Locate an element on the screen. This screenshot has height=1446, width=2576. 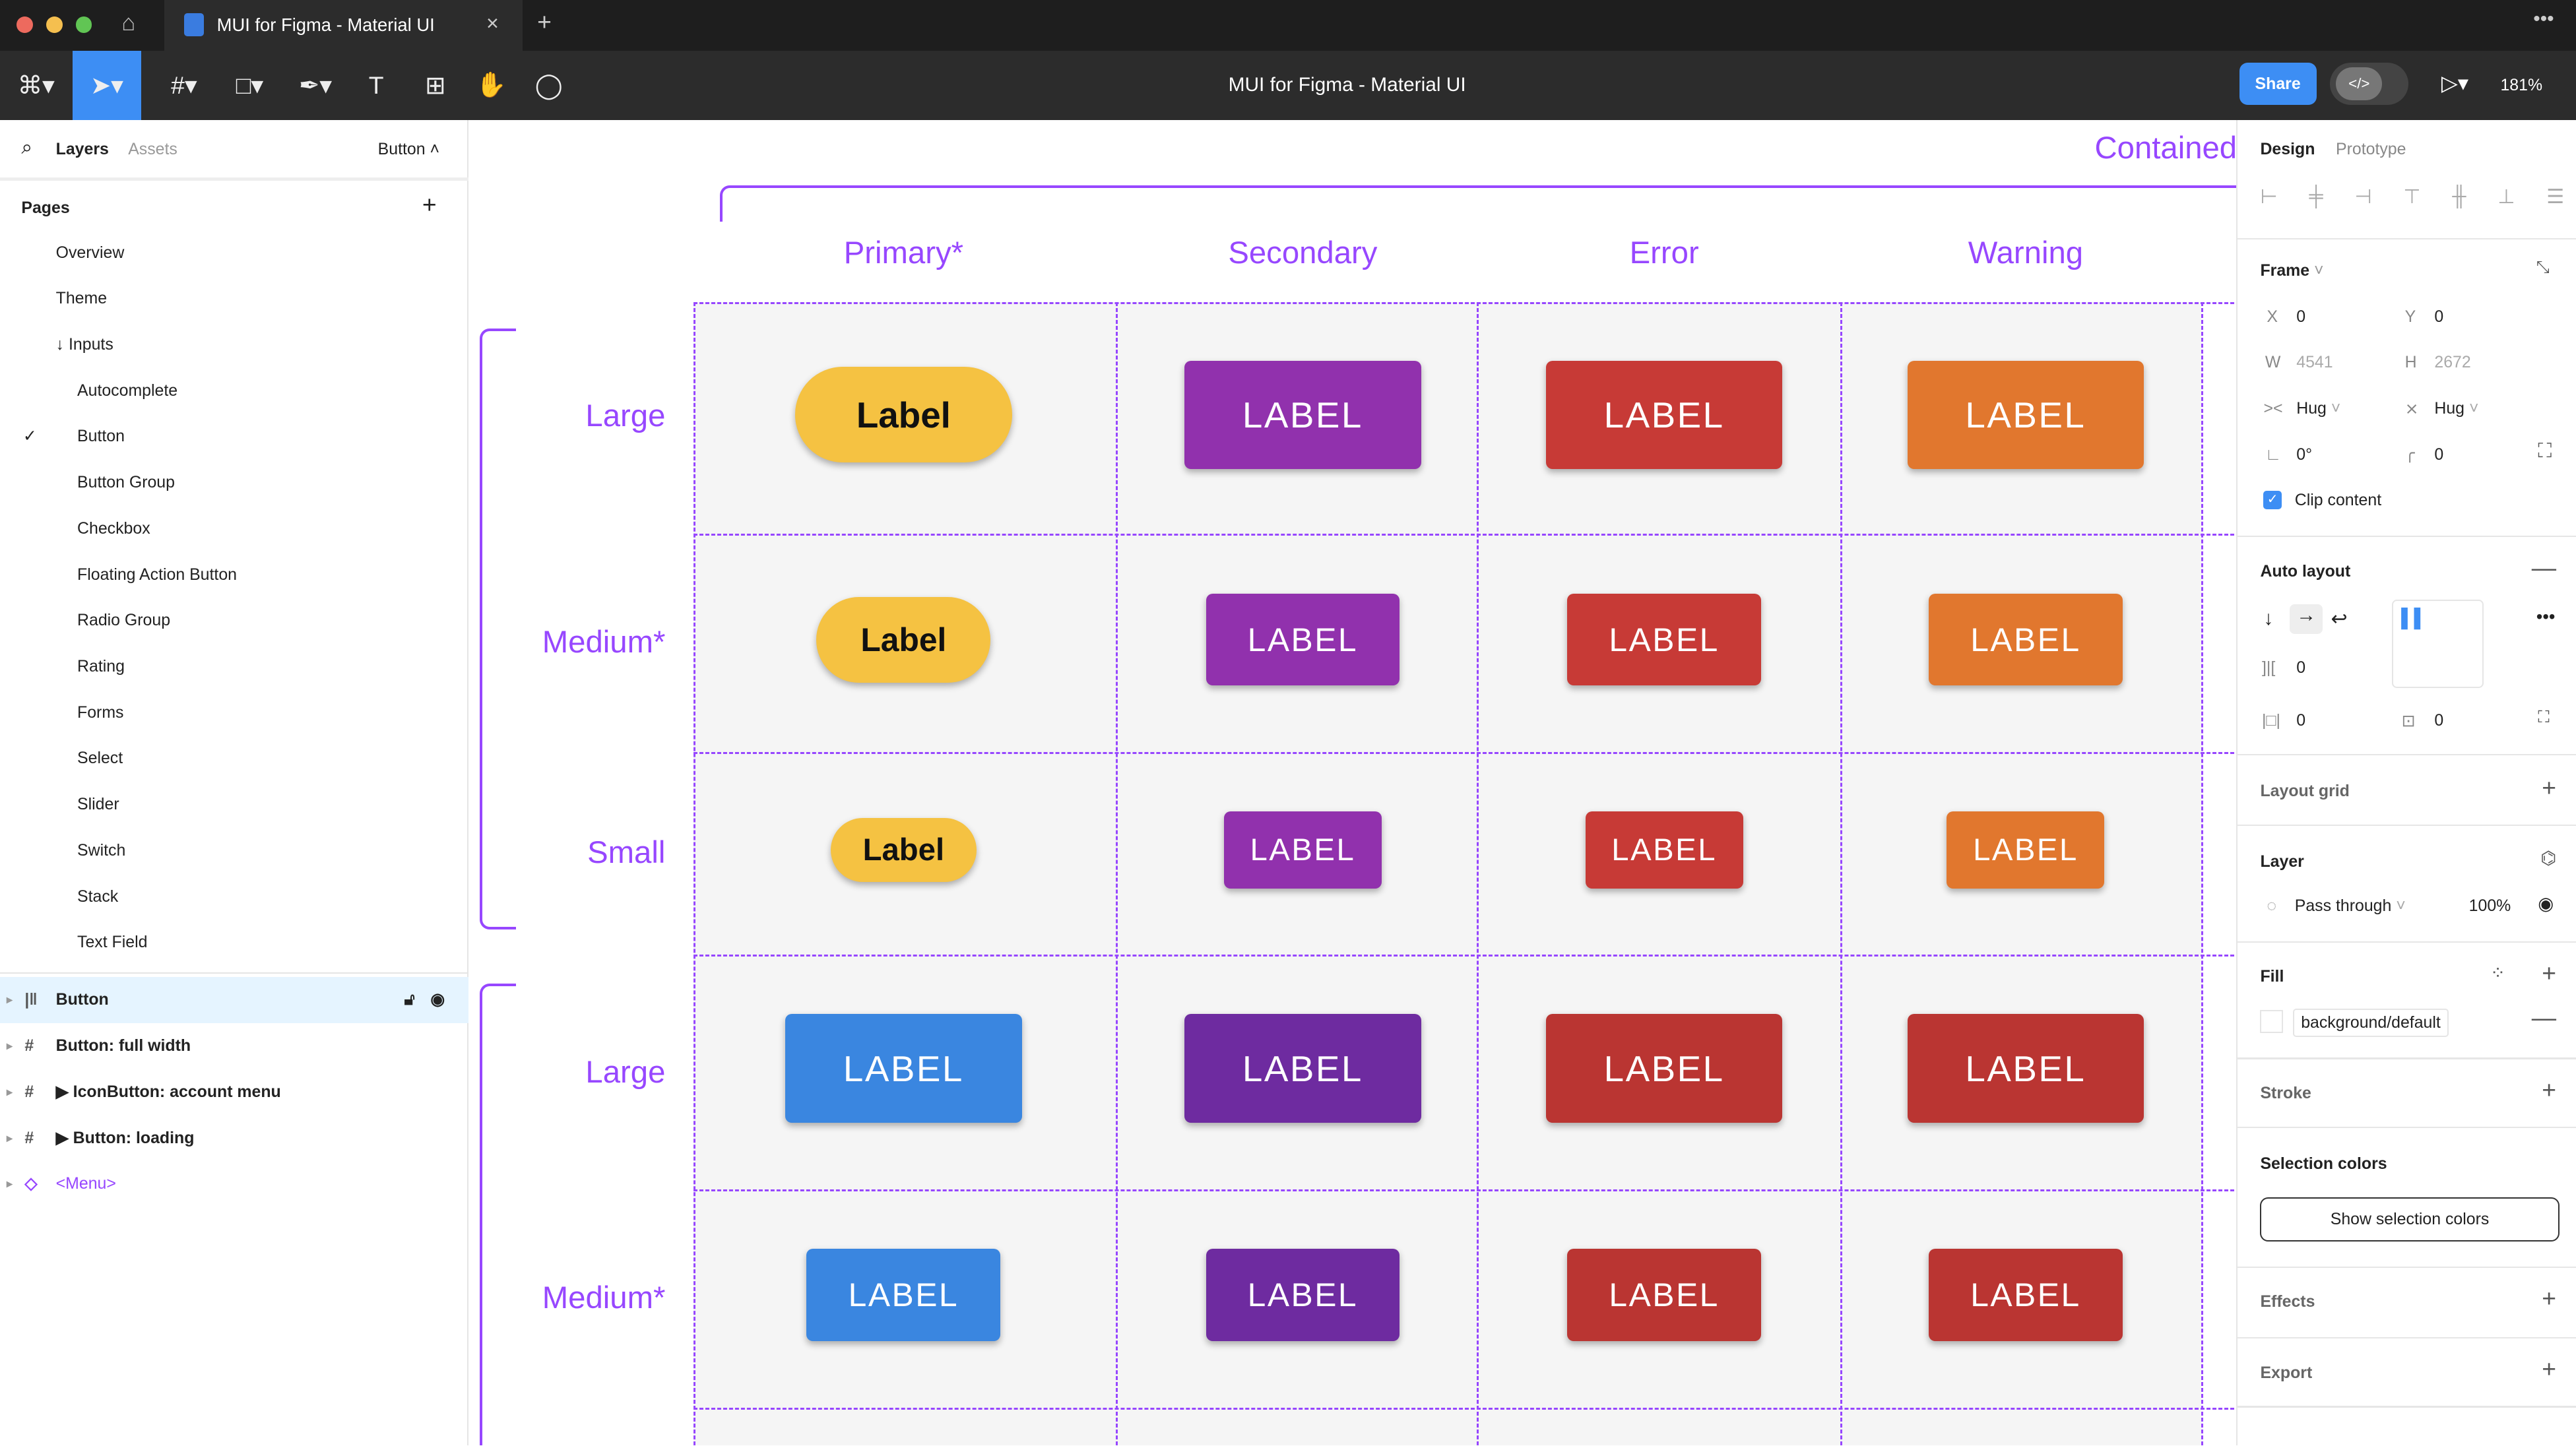
add-fill-icon: + is located at coordinates (2549, 973).